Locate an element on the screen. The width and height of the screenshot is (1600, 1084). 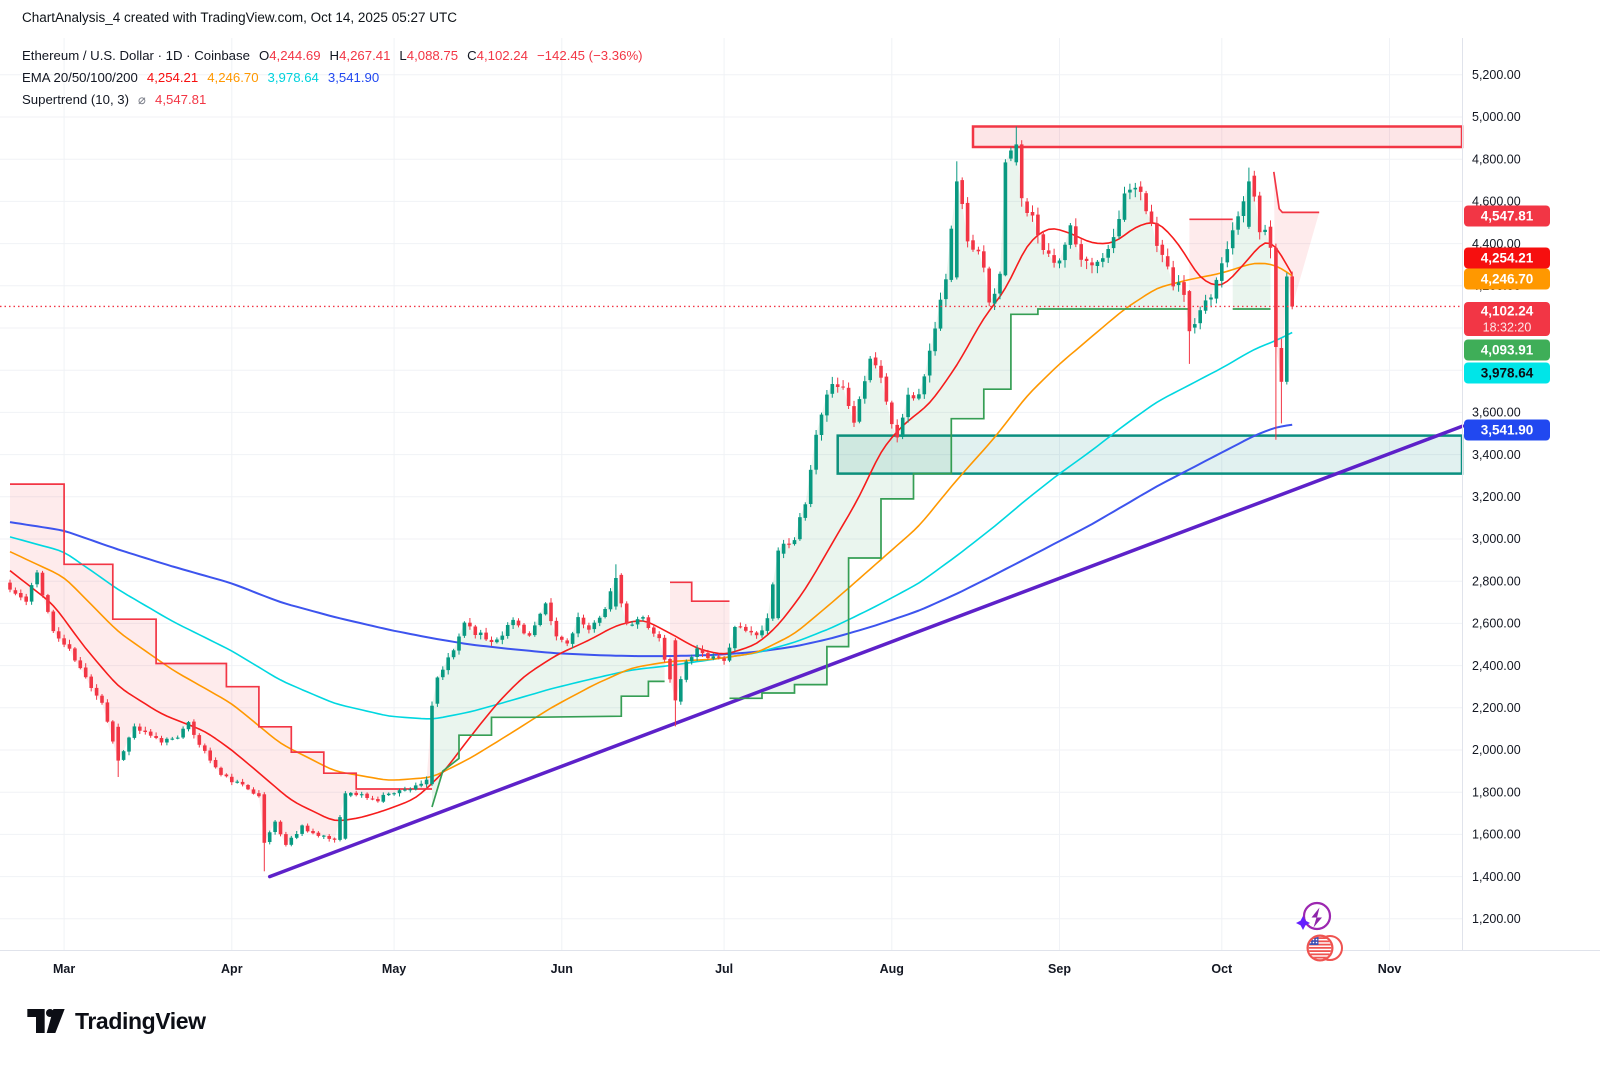
flag-star-dot is located at coordinates (1313, 939).